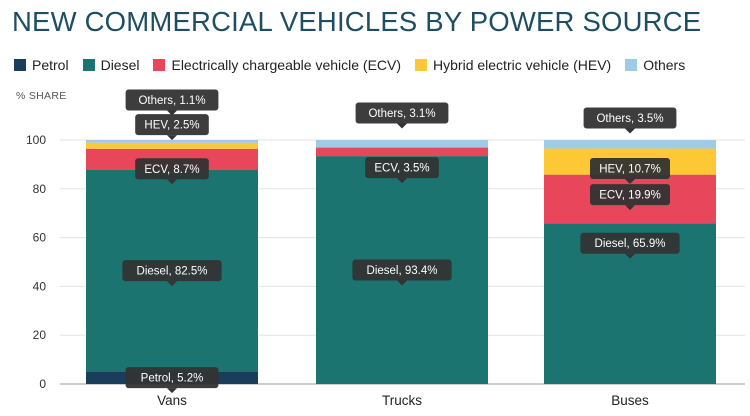 The width and height of the screenshot is (750, 416). I want to click on legend-label-ecv: Electrically chargeable vehicle (ECV), so click(286, 65).